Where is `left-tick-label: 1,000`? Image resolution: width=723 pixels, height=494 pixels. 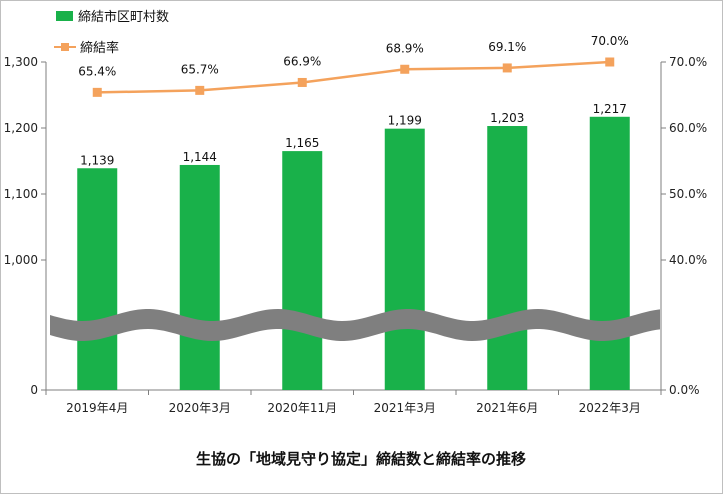
left-tick-label: 1,000 is located at coordinates (21, 260).